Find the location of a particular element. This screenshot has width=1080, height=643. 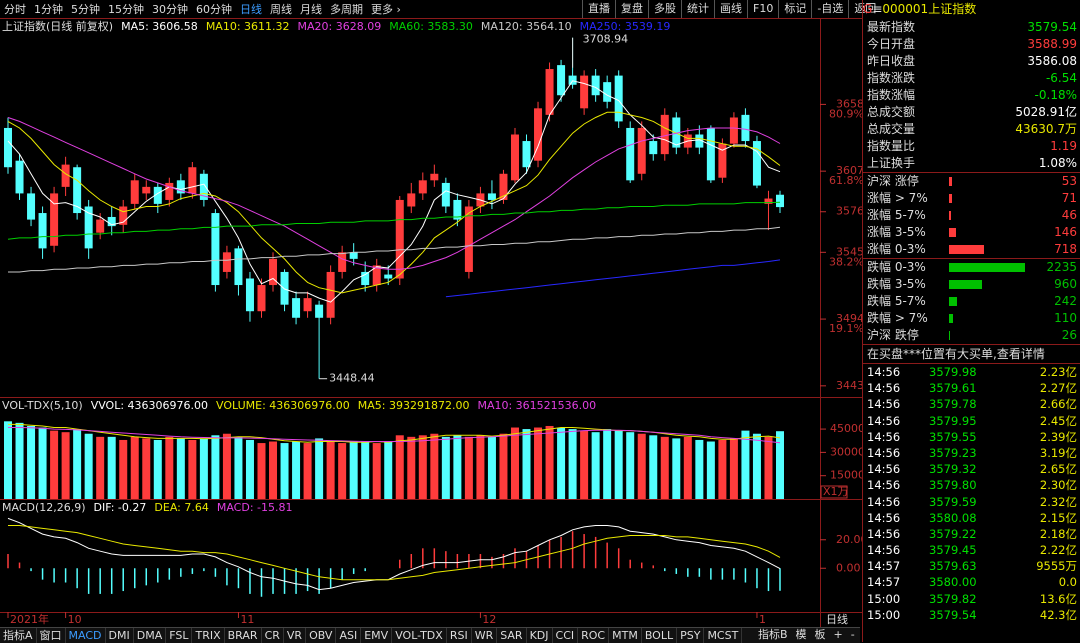

breadth-value: 110 is located at coordinates (1065, 318).